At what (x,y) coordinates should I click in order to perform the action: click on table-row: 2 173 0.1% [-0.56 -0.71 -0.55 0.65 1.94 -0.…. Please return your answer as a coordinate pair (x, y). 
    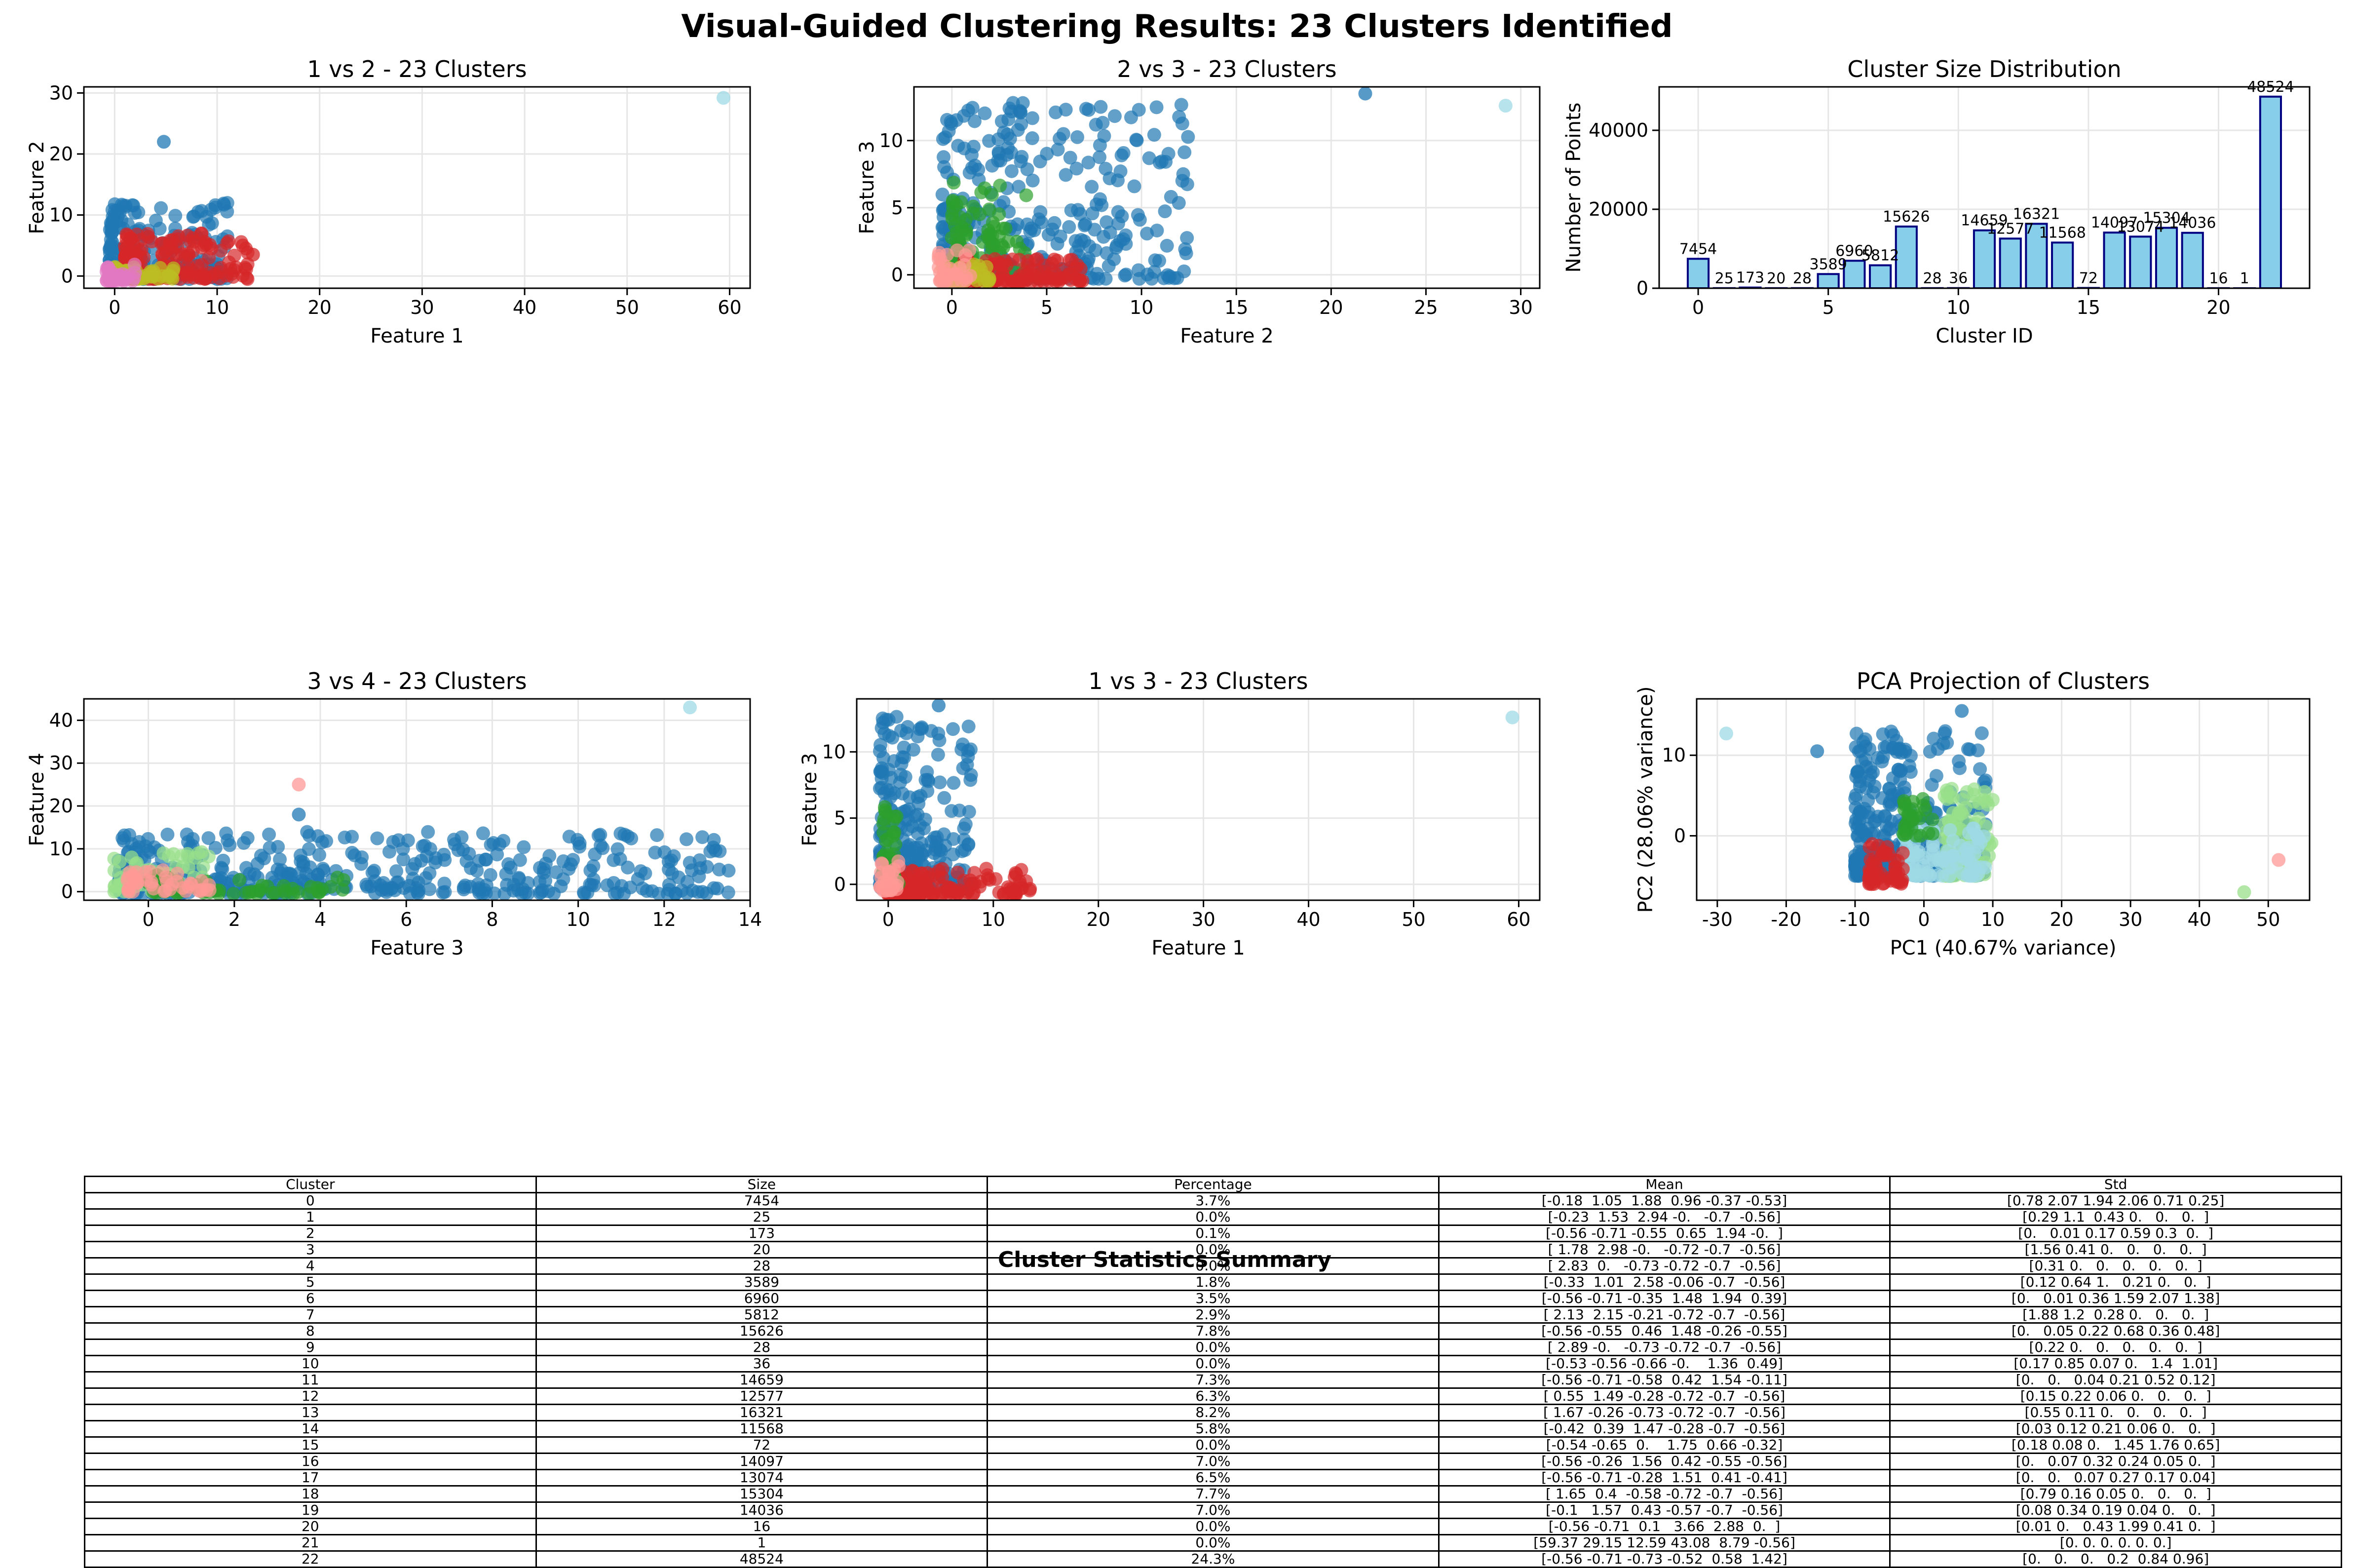
    Looking at the image, I should click on (1213, 1233).